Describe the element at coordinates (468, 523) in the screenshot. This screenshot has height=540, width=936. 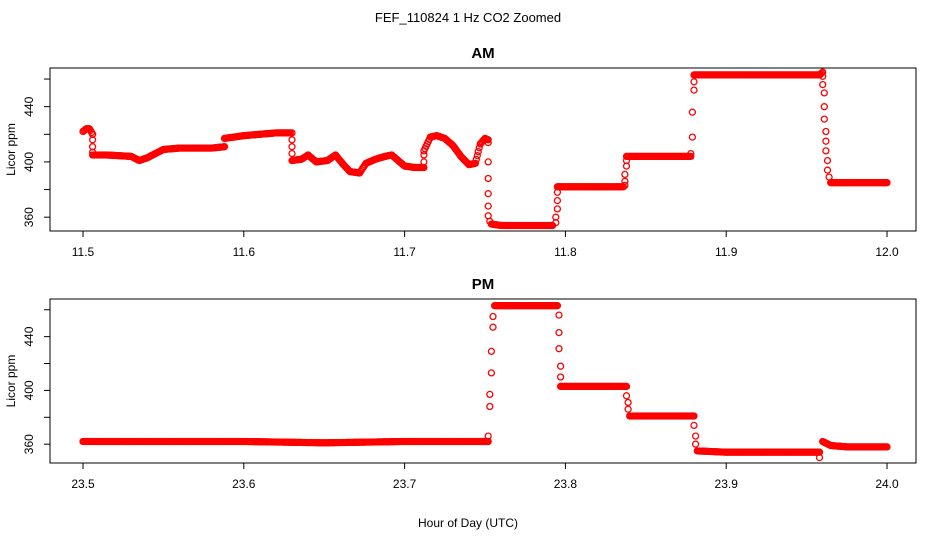
I see `x-axis-label: Hour of Day (UTC)` at that location.